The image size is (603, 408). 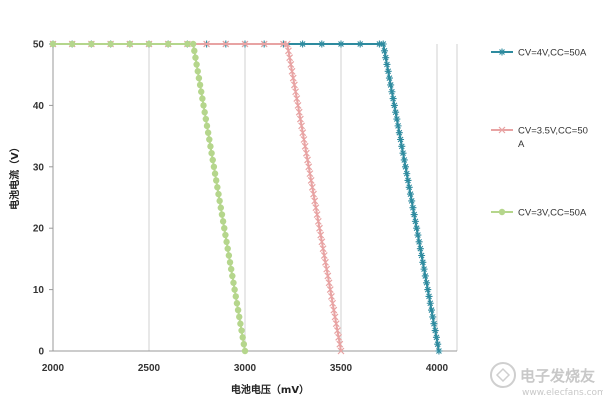 I want to click on x-tick-label: 2500, so click(x=149, y=368).